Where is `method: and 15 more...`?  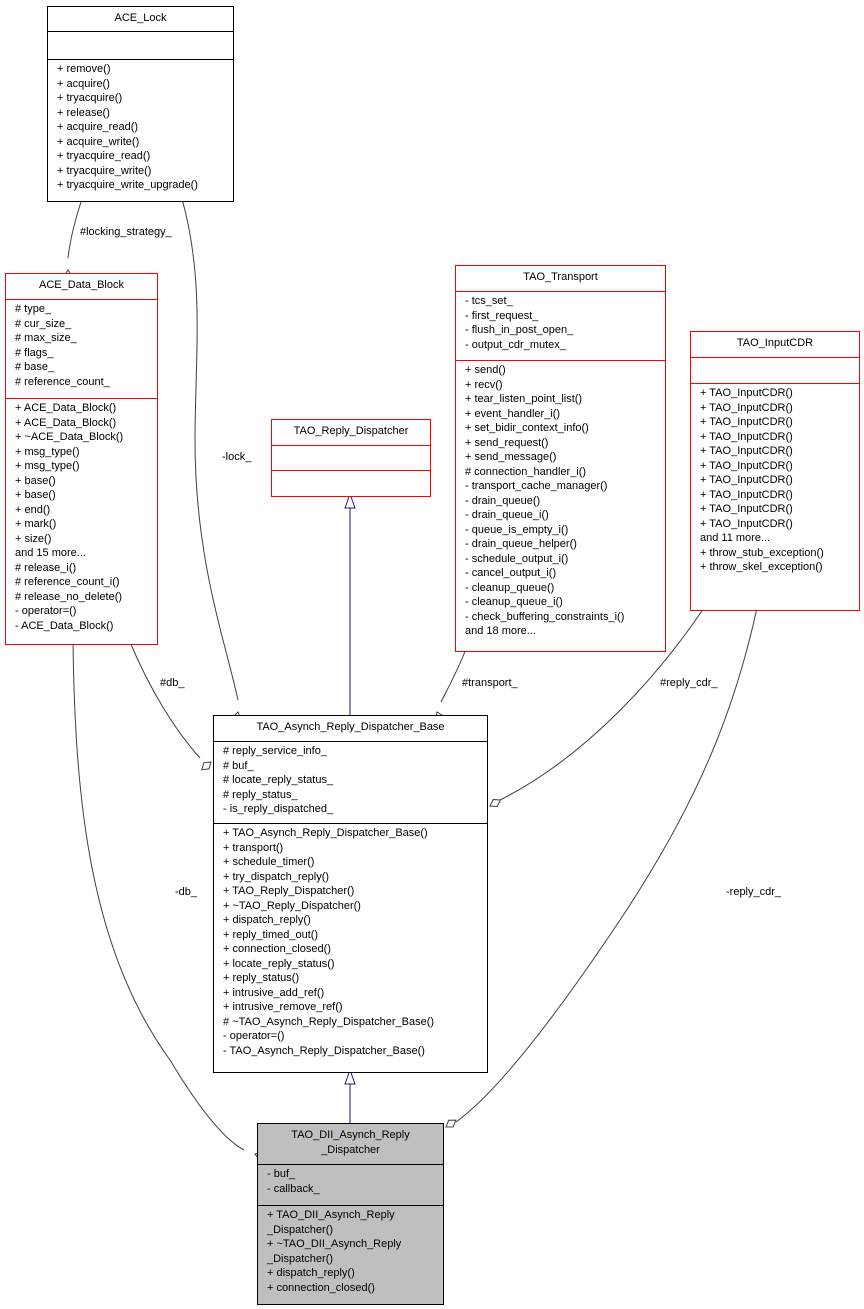 method: and 15 more... is located at coordinates (50, 553).